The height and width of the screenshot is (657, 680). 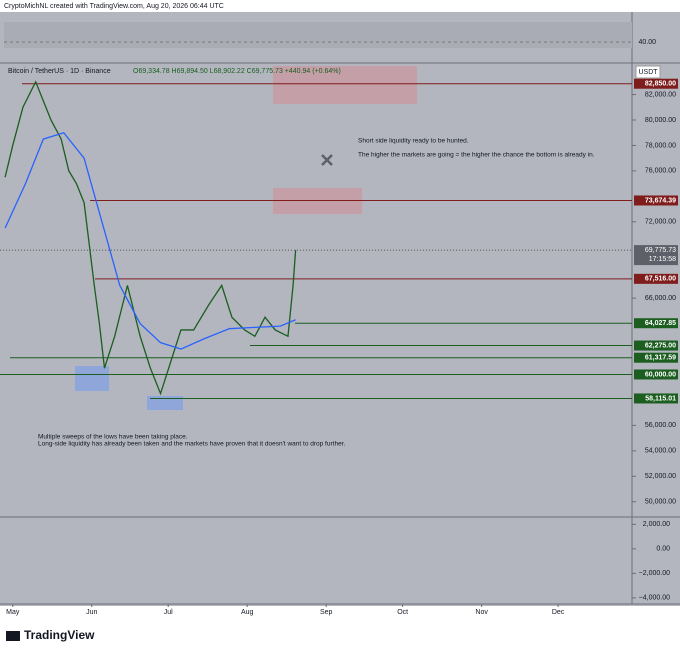 What do you see at coordinates (656, 309) in the screenshot?
I see `price-axis` at bounding box center [656, 309].